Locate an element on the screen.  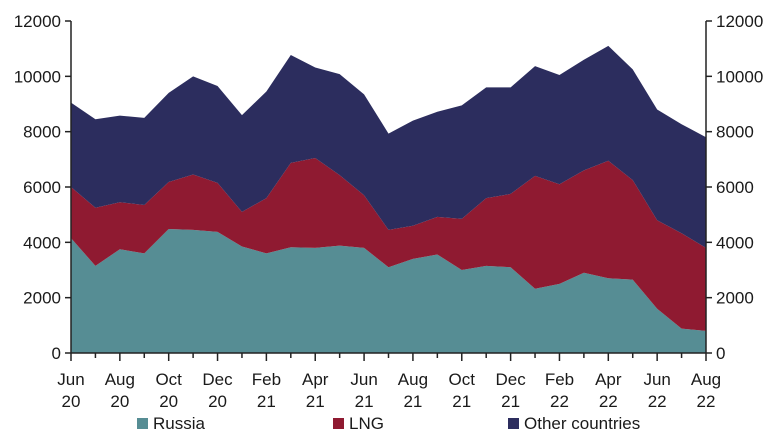
legend-swatch-other-countries is located at coordinates (513, 423).